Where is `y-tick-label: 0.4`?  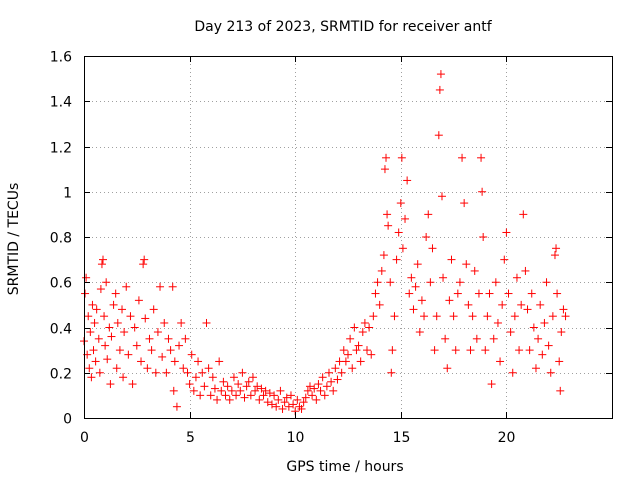
y-tick-label: 0.4 is located at coordinates (61, 330).